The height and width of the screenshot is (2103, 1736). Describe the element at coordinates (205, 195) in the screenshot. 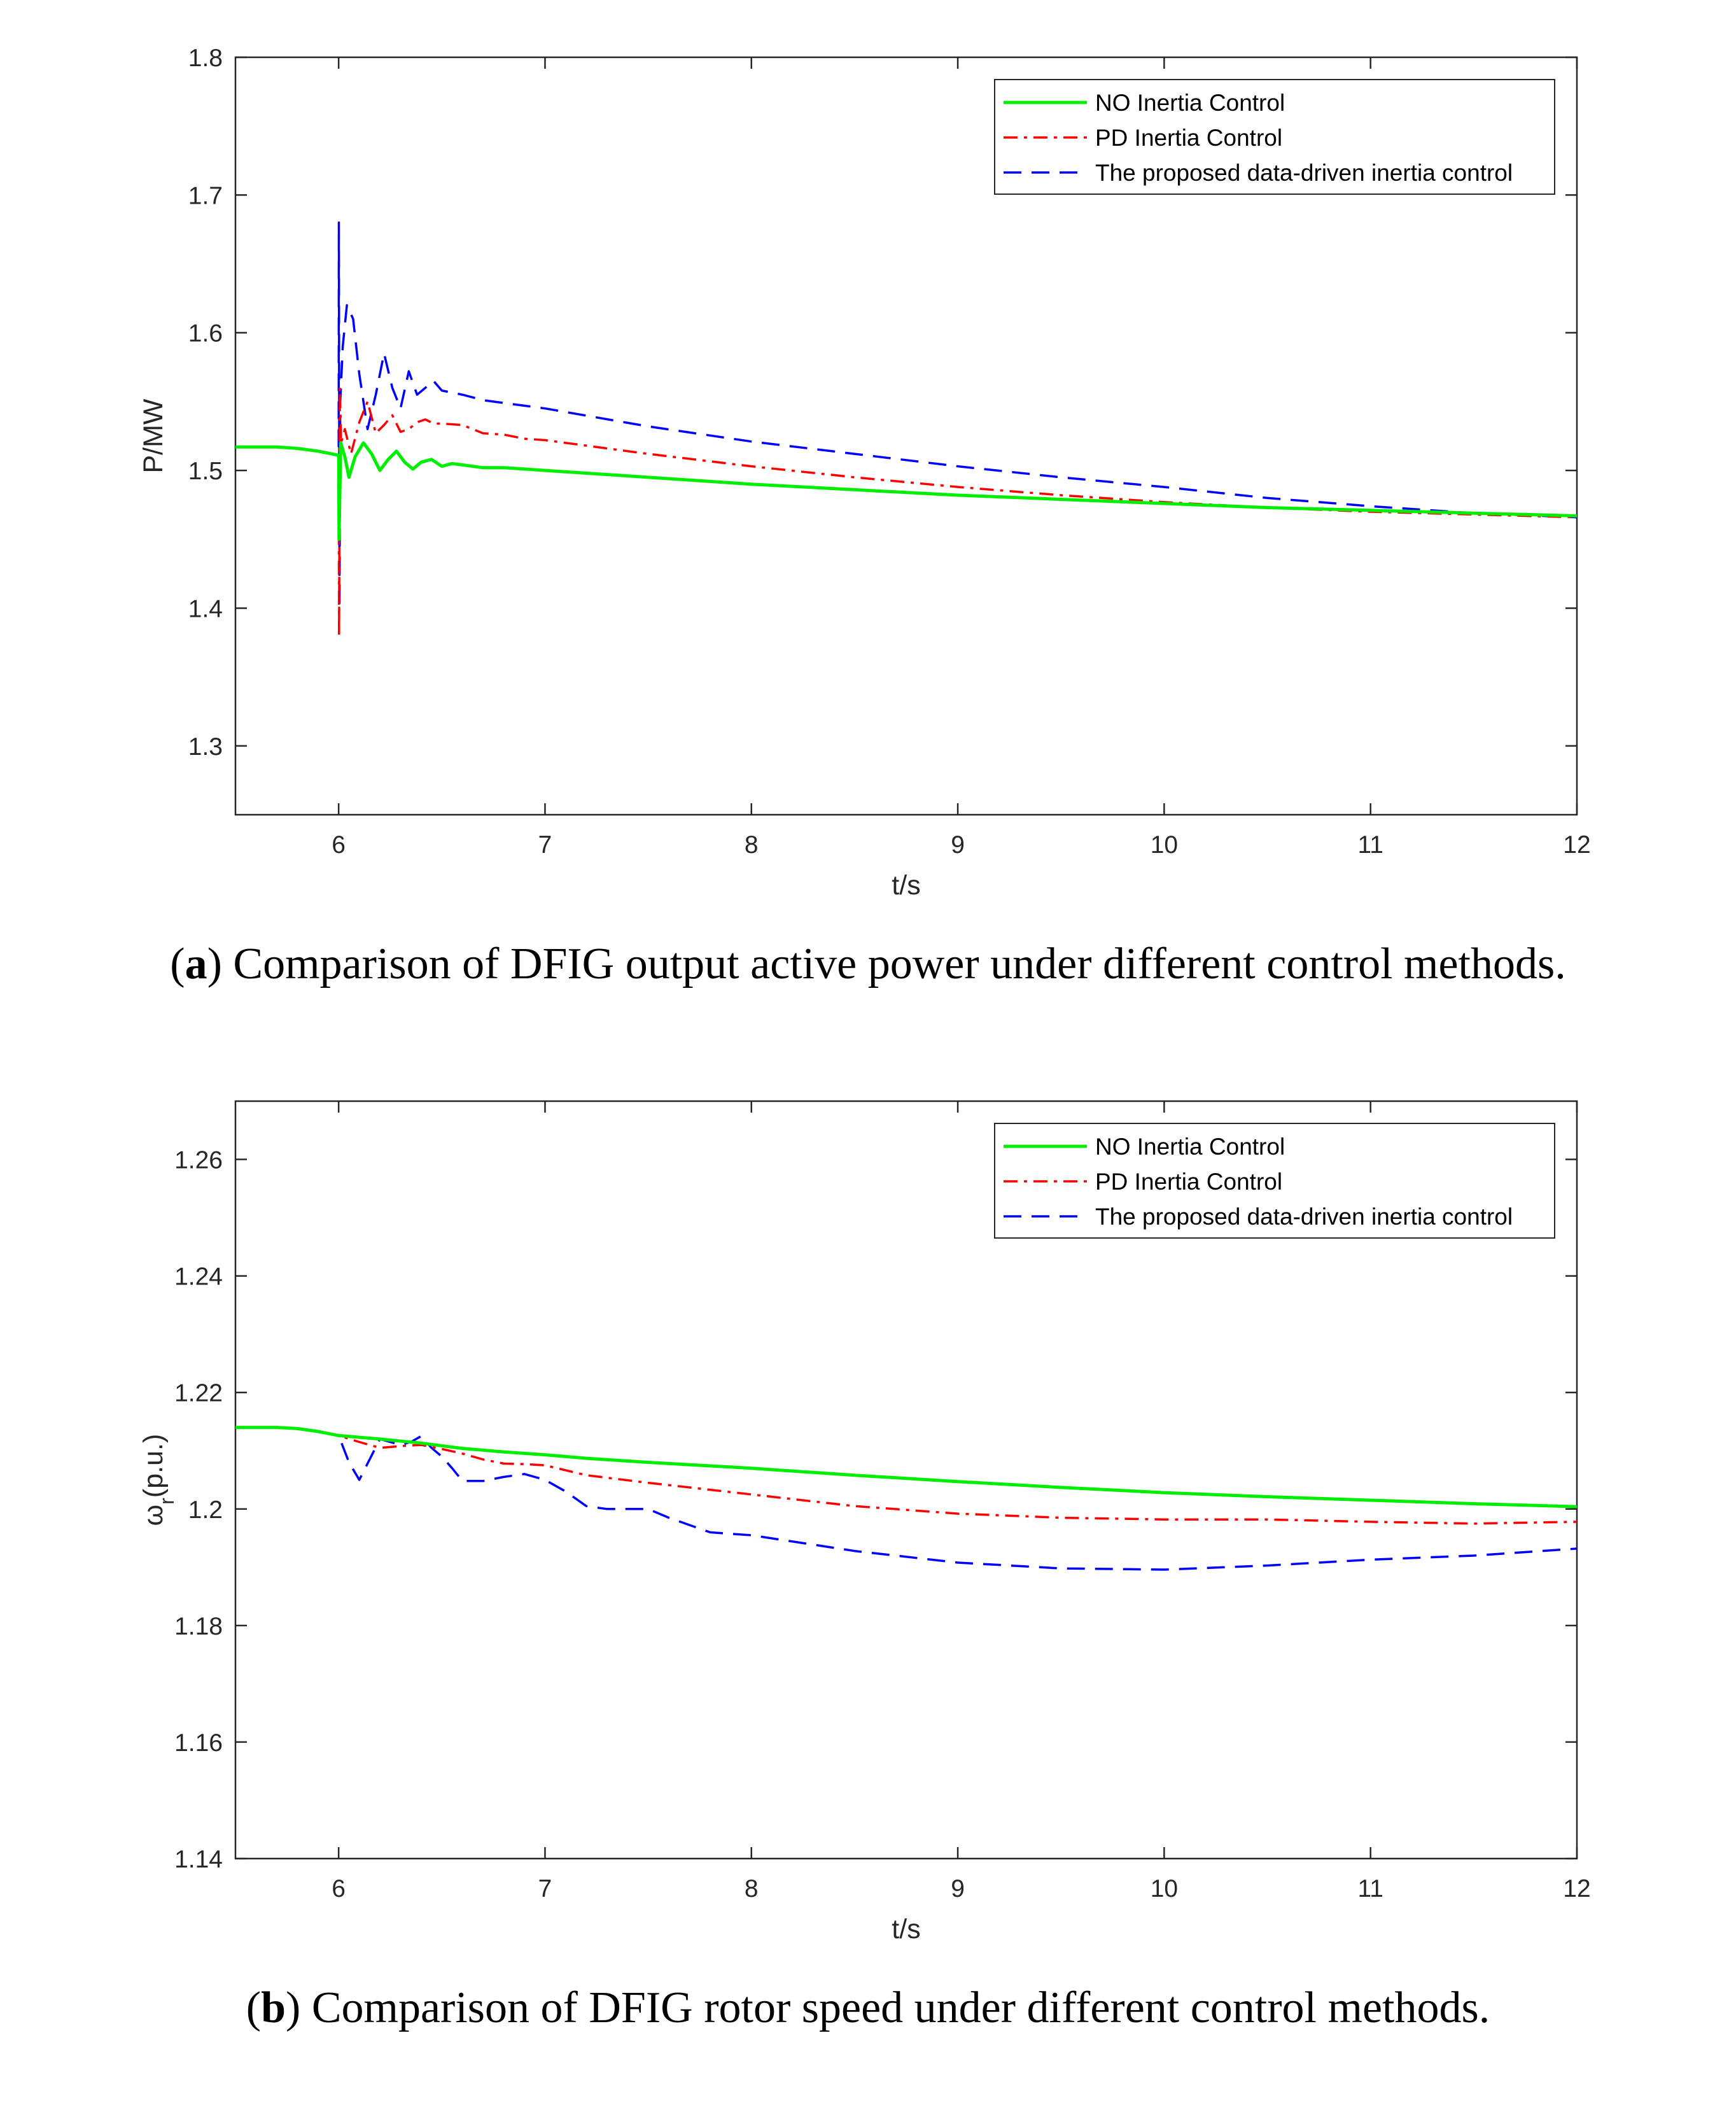

I see `y-tick-label: 1.7` at that location.